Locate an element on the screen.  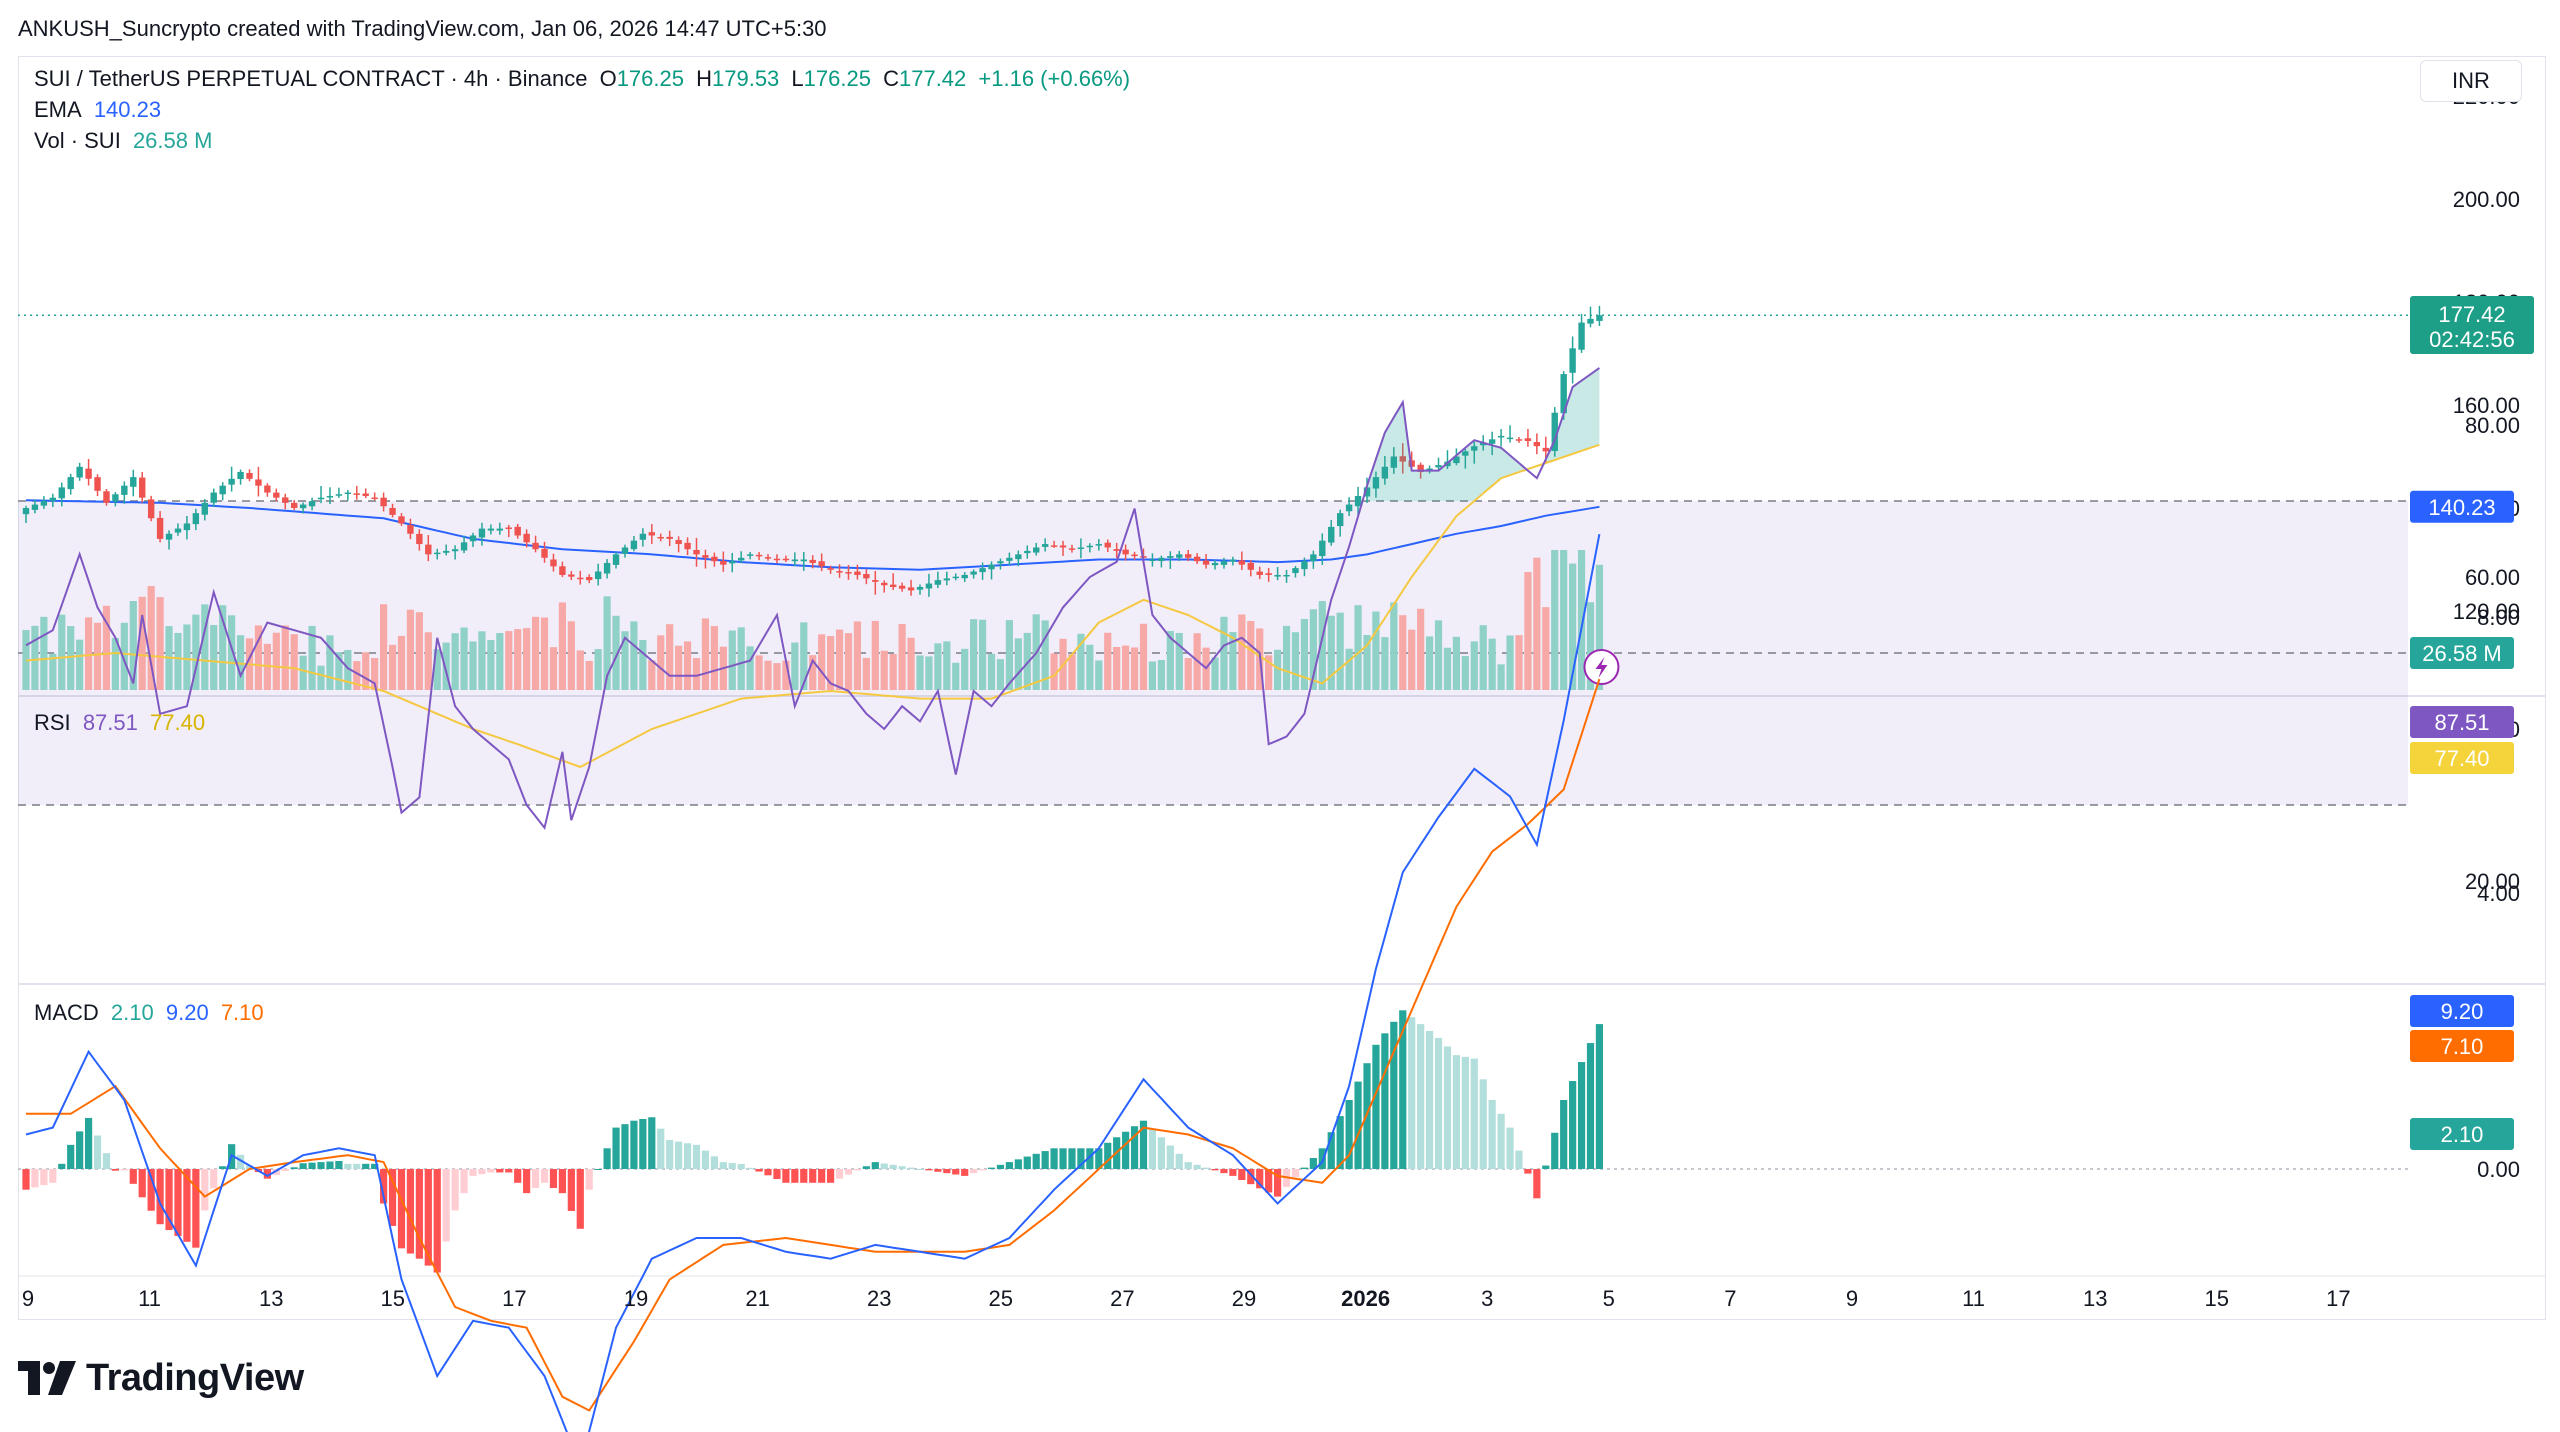
ema-legend: EMA 140.23 is located at coordinates (100, 110).